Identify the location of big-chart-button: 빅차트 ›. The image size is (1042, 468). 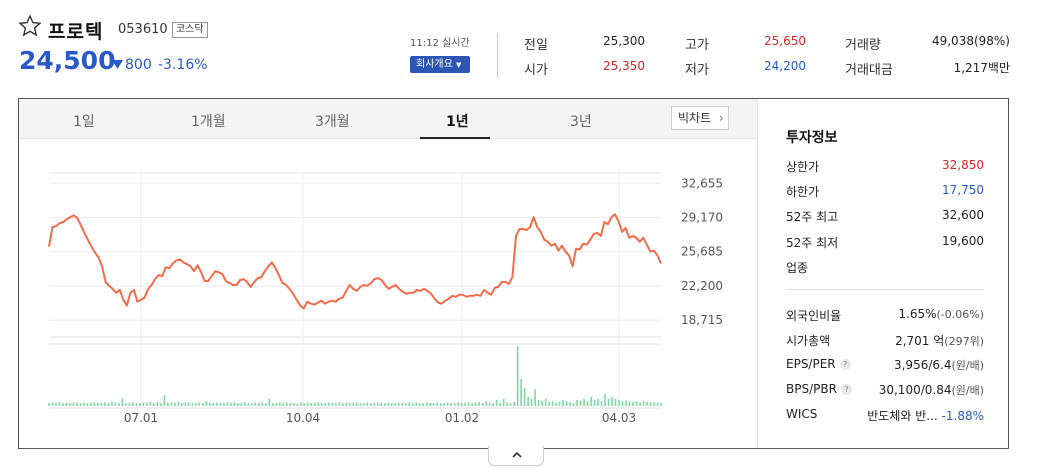
(700, 118).